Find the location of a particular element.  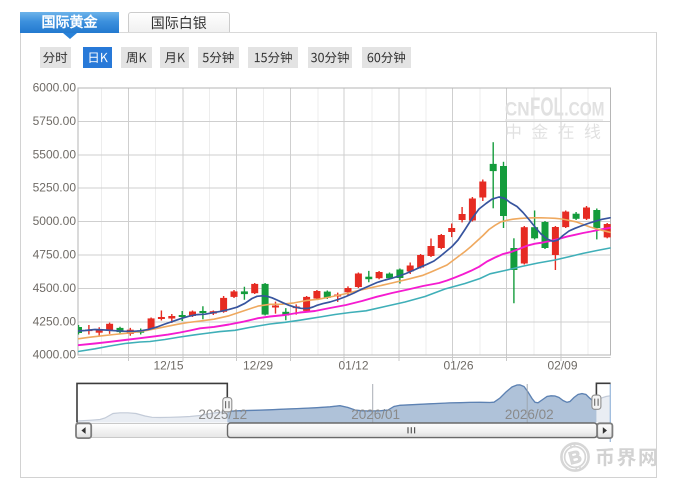

svg-text: 5250.00 is located at coordinates (55, 188).